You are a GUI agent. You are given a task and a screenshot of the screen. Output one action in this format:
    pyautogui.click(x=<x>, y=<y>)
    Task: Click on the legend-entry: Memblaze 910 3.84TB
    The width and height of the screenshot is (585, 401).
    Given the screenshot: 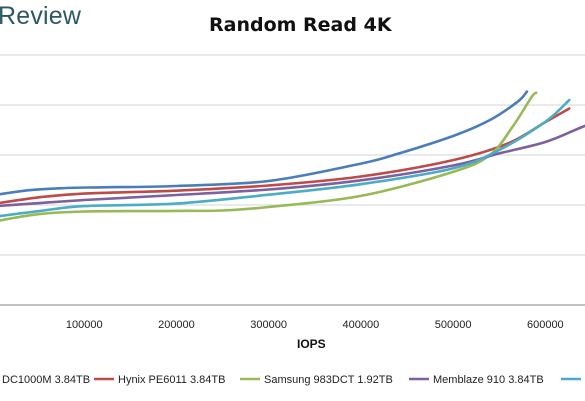 What is the action you would take?
    pyautogui.click(x=476, y=380)
    